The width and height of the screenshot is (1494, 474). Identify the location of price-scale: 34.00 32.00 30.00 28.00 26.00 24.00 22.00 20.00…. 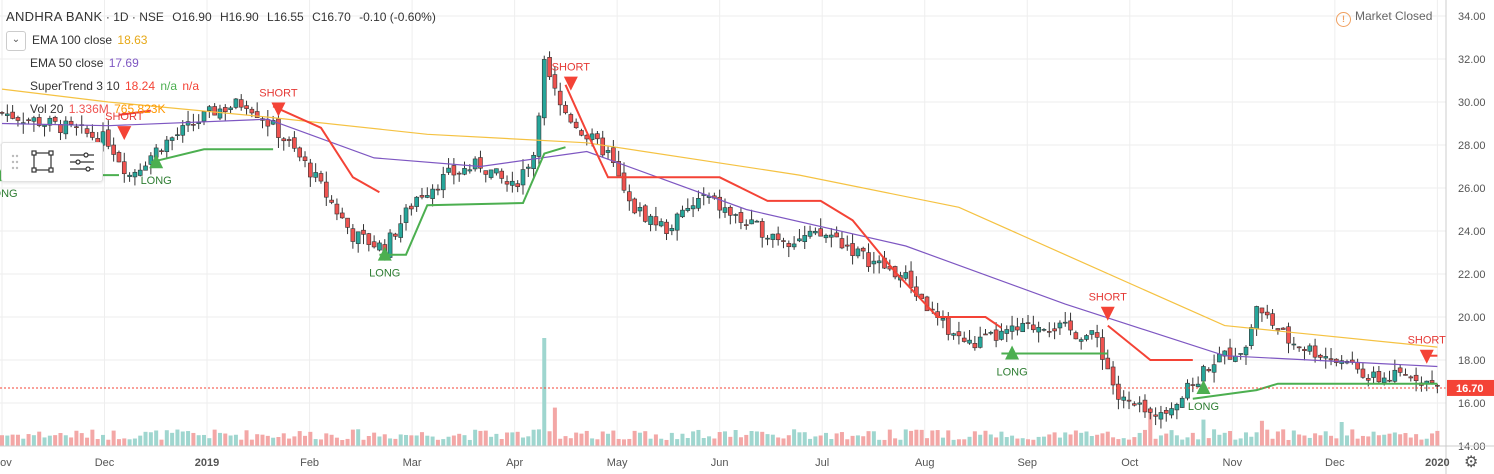
(1469, 237).